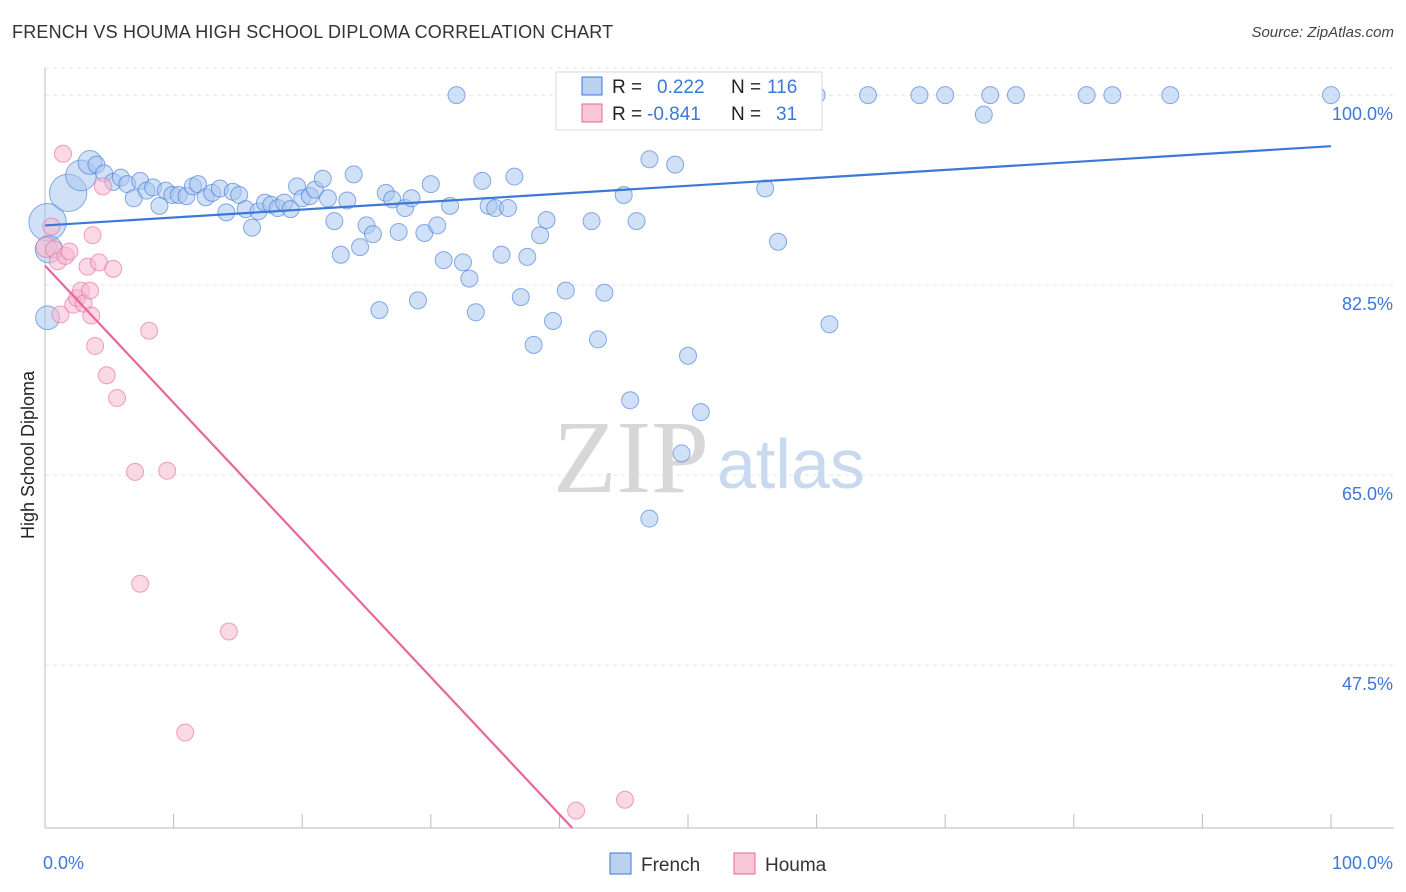 This screenshot has height=892, width=1406. I want to click on stats-n-label-houma: N =, so click(746, 114).